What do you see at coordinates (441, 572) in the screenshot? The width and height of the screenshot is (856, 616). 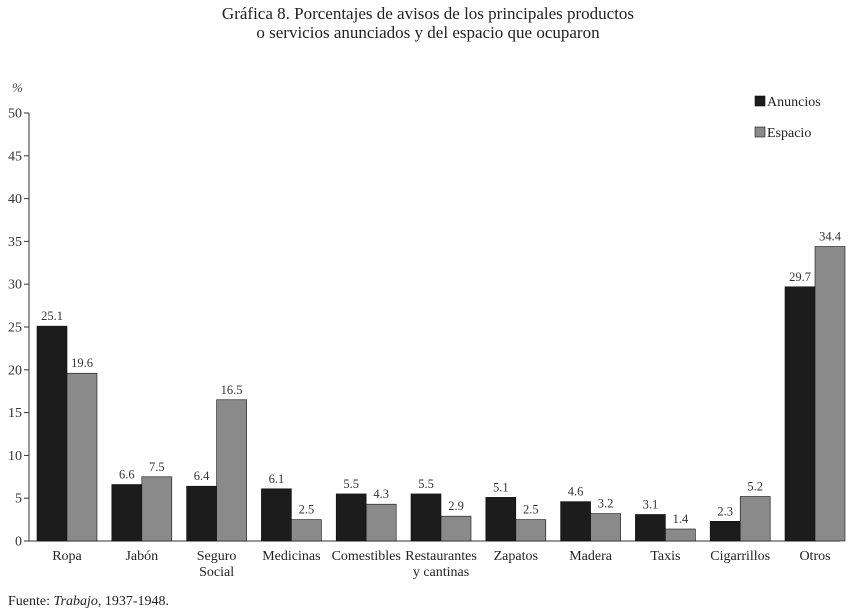 I see `x-tick-label: y cantinas` at bounding box center [441, 572].